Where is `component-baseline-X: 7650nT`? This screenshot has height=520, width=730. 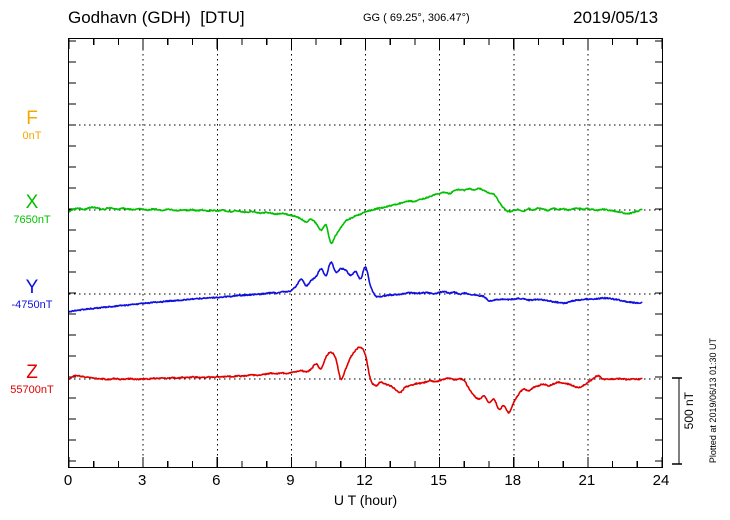 component-baseline-X: 7650nT is located at coordinates (32, 220).